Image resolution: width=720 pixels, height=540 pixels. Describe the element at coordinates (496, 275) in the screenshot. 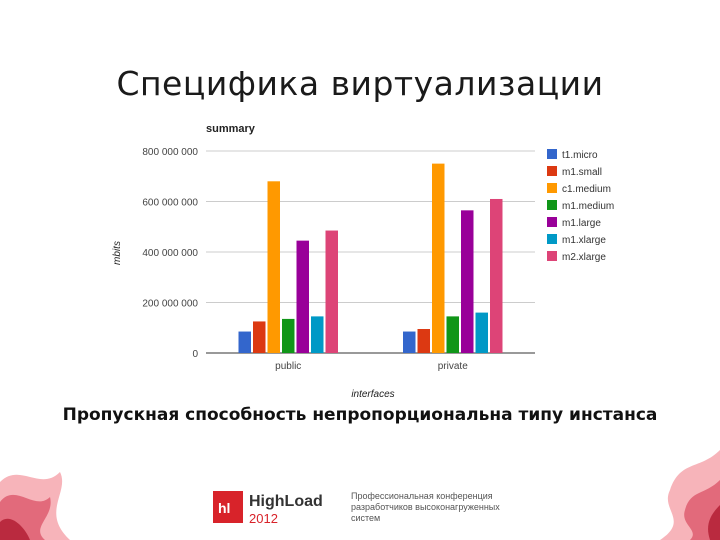

I see `bar-m2-xlarge-private` at that location.